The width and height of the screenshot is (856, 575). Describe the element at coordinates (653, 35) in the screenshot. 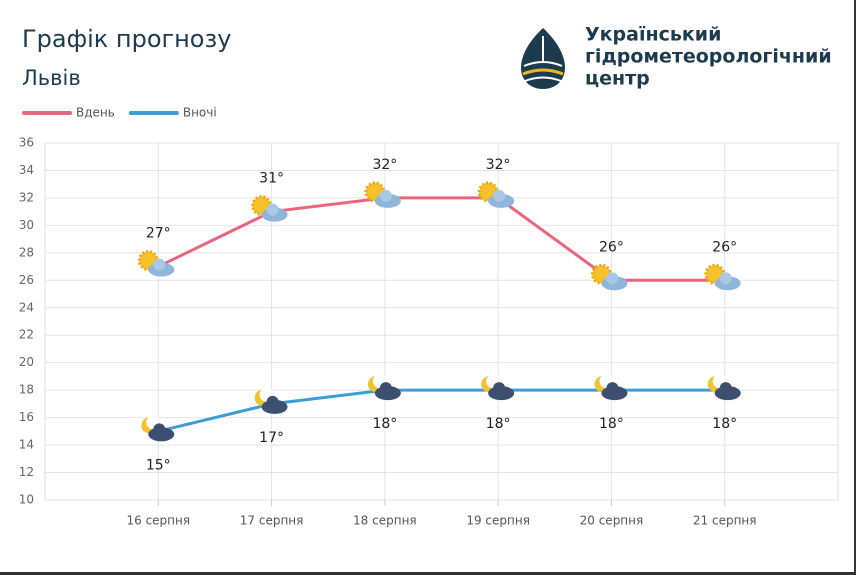

I see `org-name: Український` at that location.